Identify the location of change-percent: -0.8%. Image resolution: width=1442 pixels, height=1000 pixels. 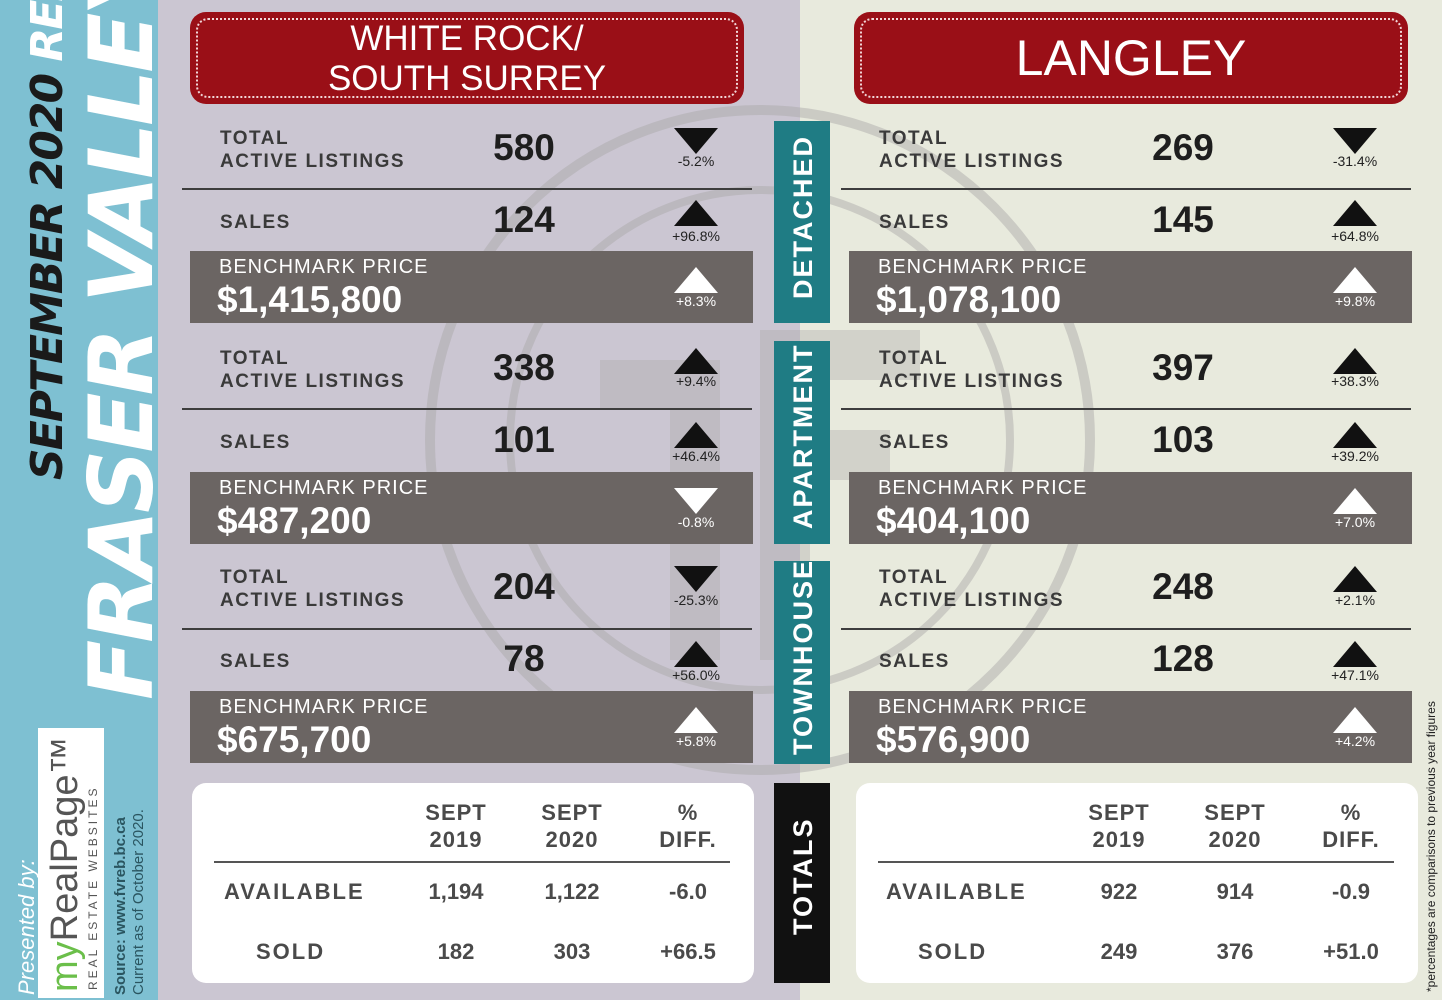
(696, 522).